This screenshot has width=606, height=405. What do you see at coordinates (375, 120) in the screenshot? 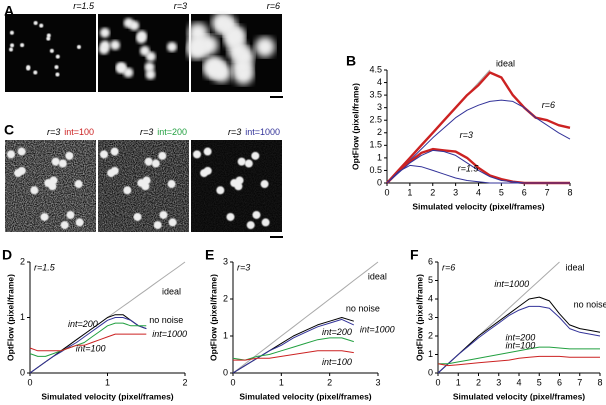
I see `y-tick-label: 2.5` at bounding box center [375, 120].